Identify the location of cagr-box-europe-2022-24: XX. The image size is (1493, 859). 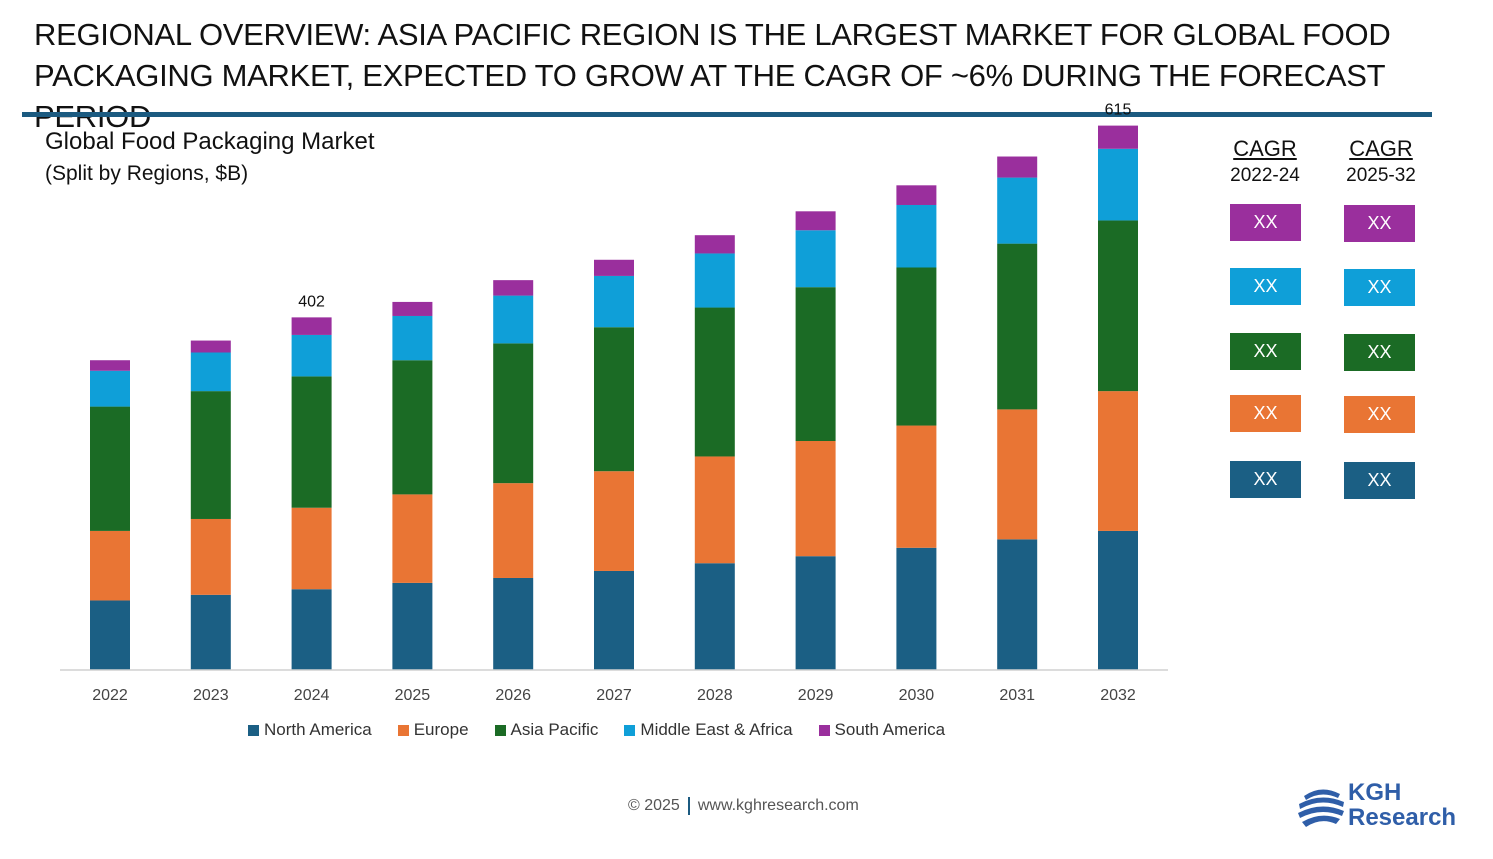
(1265, 413).